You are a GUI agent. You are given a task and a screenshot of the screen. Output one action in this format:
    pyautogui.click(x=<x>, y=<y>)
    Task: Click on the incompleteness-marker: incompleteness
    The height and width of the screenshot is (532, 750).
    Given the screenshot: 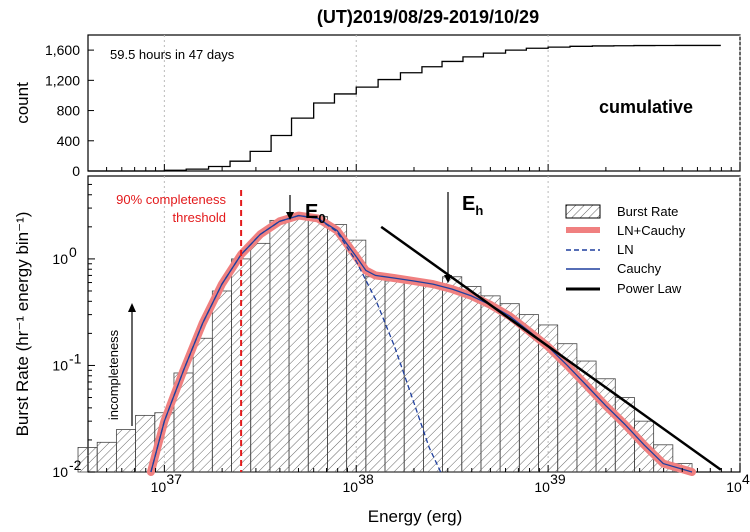 What is the action you would take?
    pyautogui.click(x=121, y=364)
    